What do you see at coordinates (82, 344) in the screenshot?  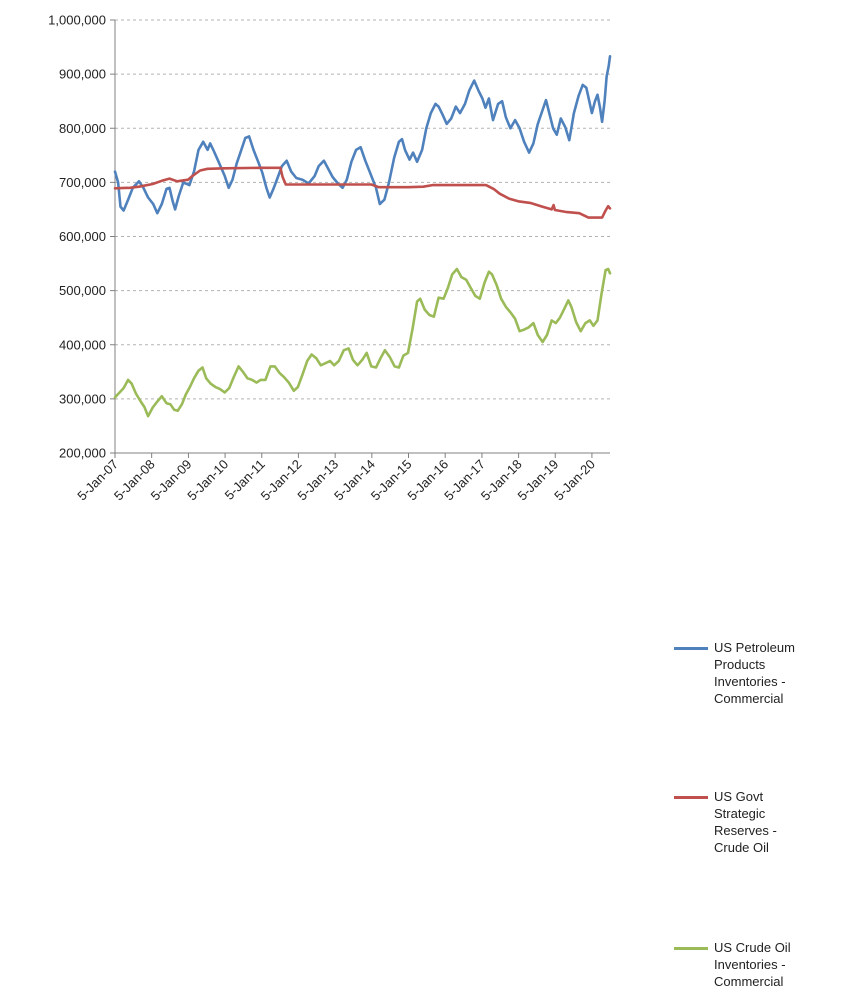 I see `y-tick-label: 400,000` at bounding box center [82, 344].